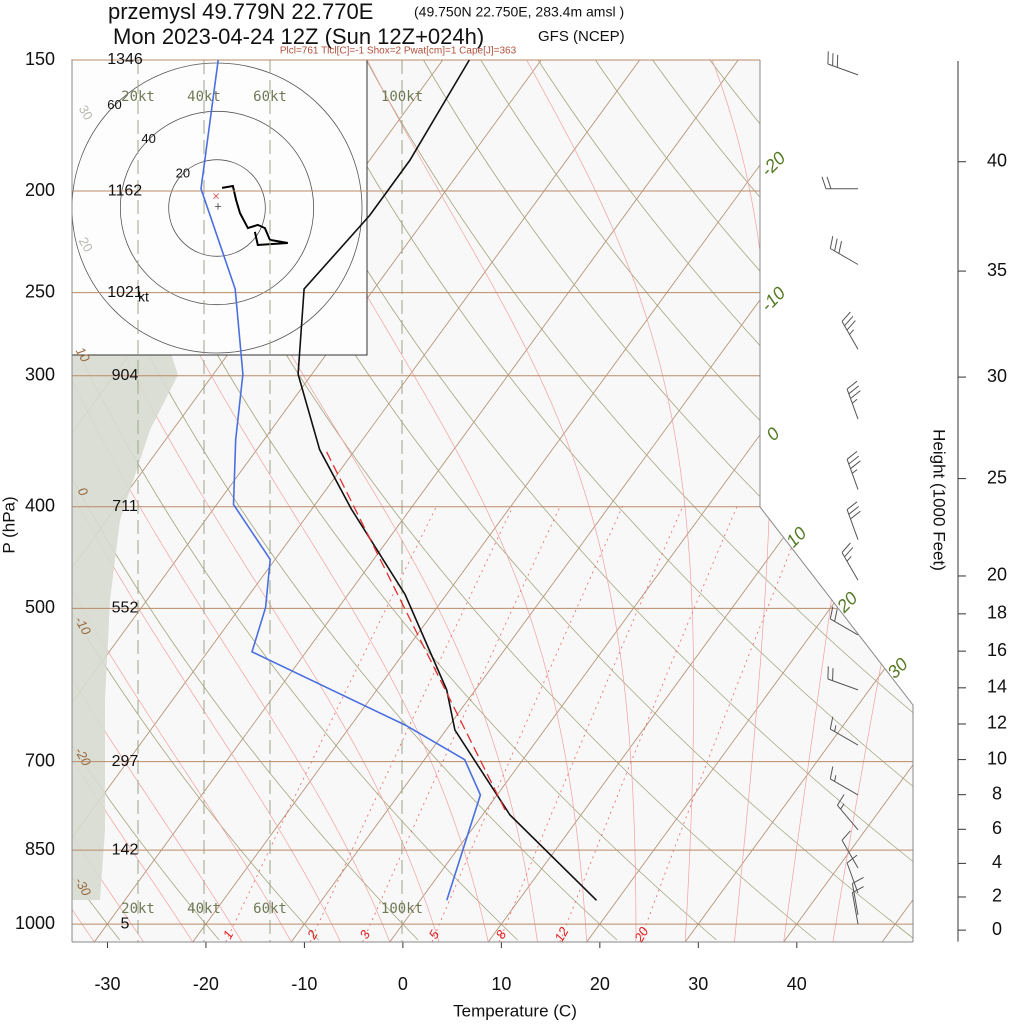 The image size is (1010, 1024). I want to click on y-tick-label: 1000, so click(35, 923).